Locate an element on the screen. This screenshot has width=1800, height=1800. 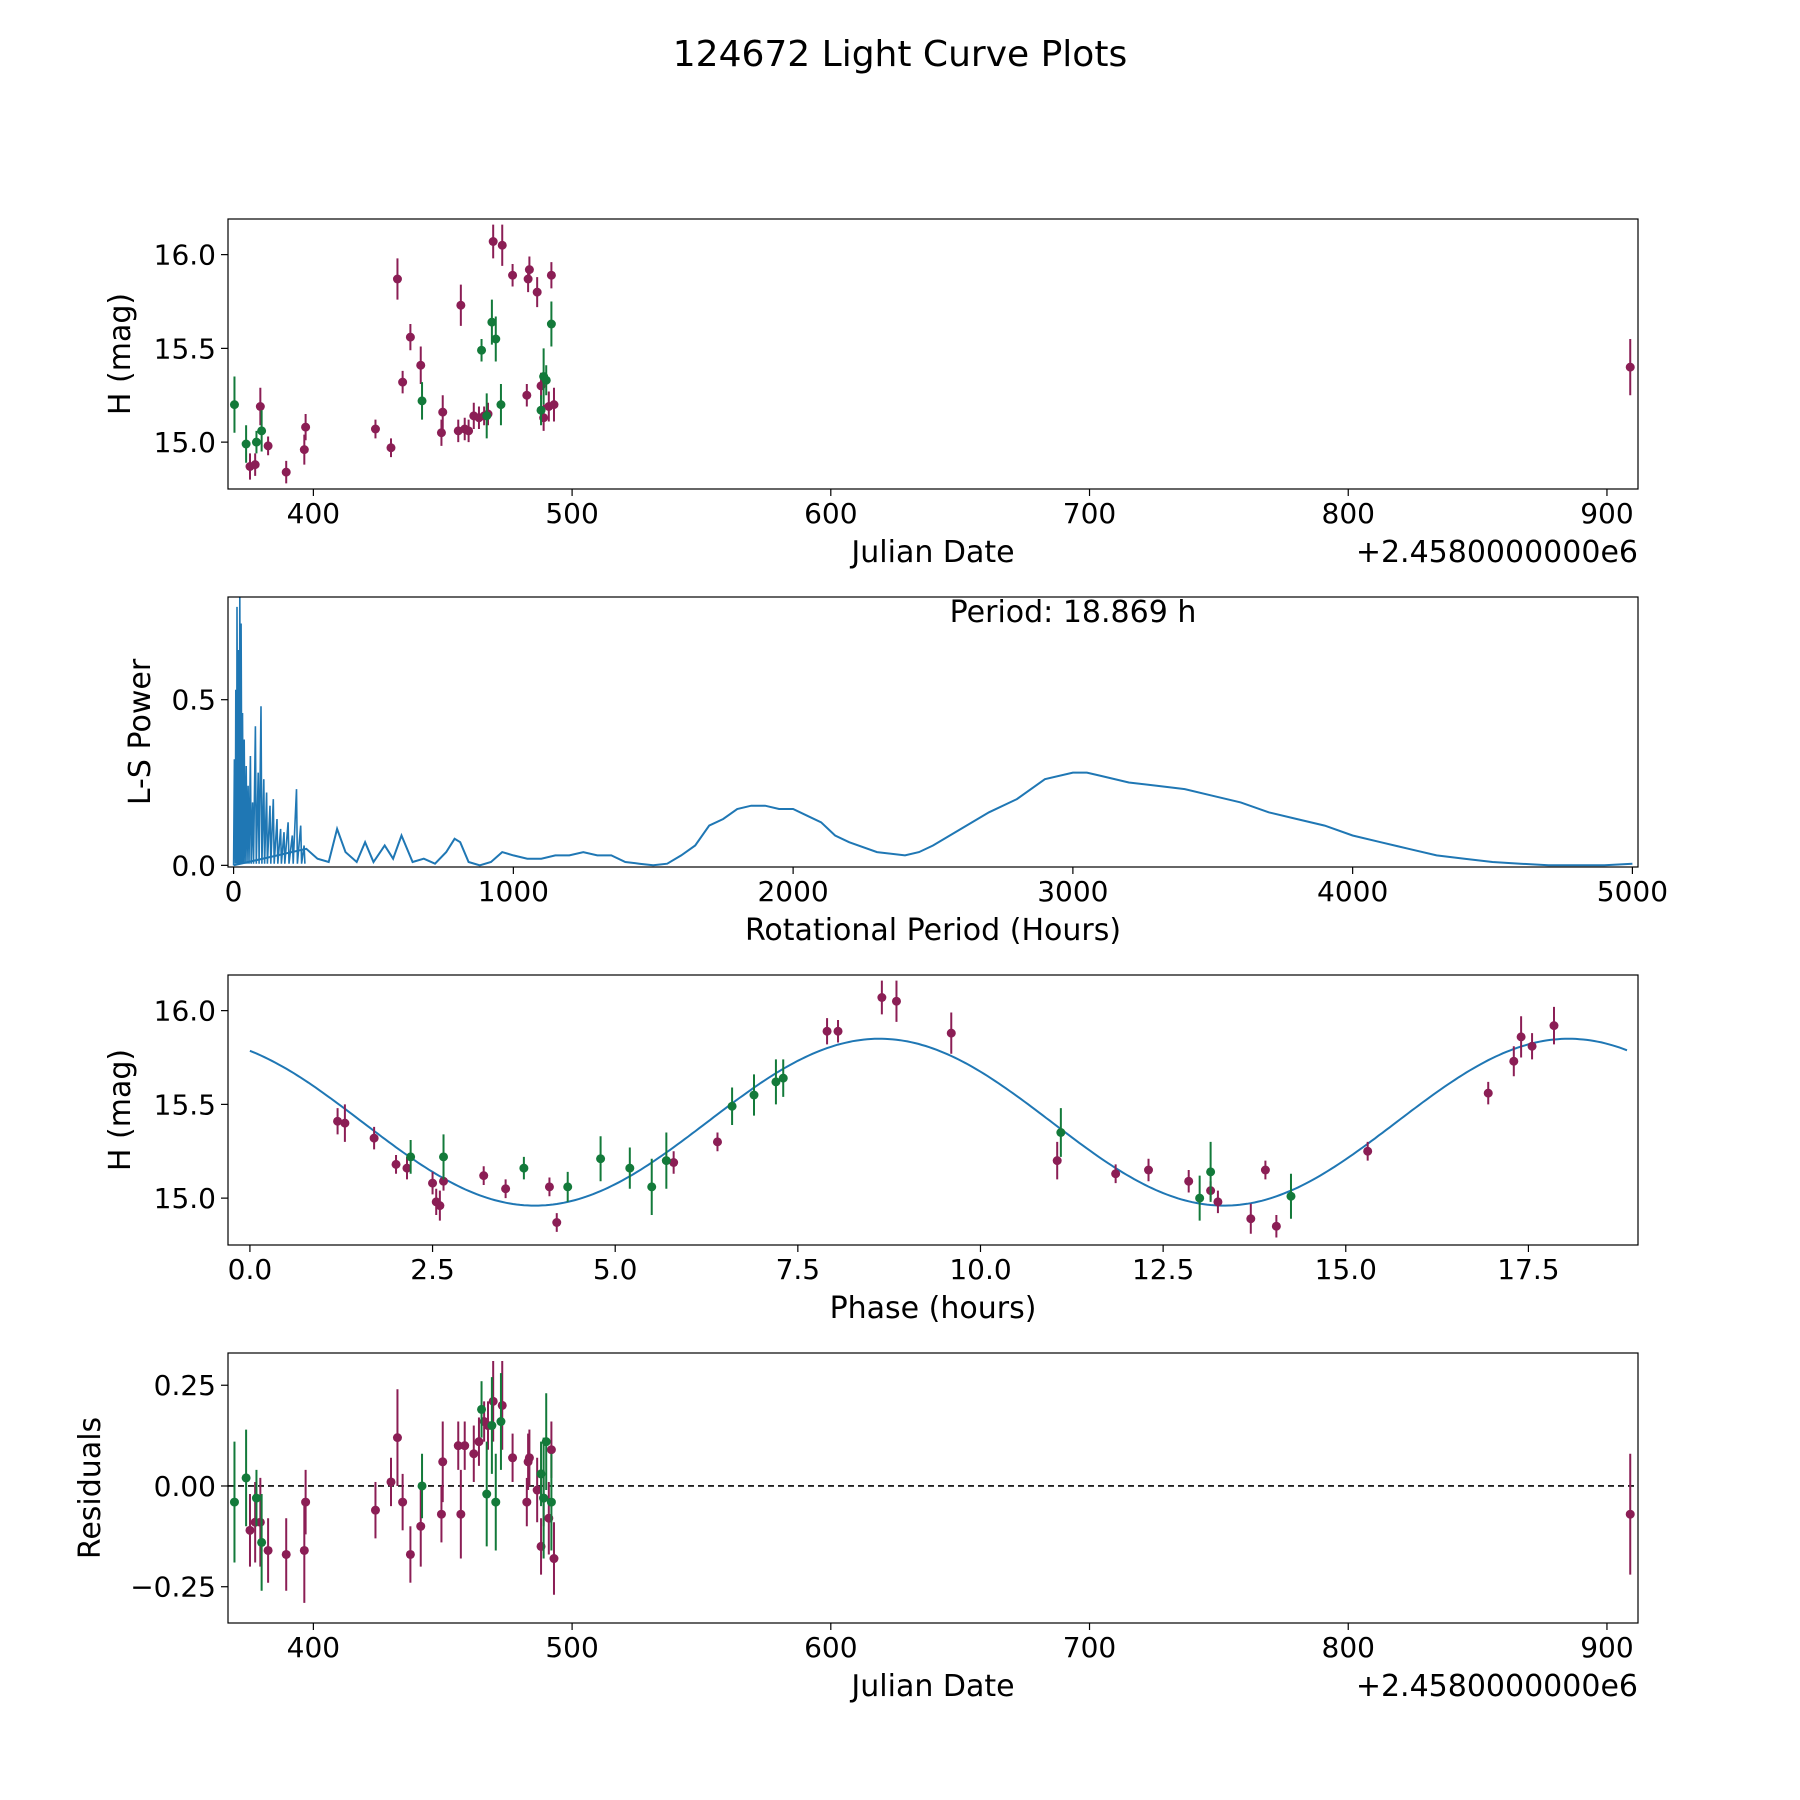
phased-plot-area: 0.0 2.5 5.0 7.5 10.0 12.5 15.0 17.5 15.0 15.5 16.0 is located at coordinates (891, 1133).